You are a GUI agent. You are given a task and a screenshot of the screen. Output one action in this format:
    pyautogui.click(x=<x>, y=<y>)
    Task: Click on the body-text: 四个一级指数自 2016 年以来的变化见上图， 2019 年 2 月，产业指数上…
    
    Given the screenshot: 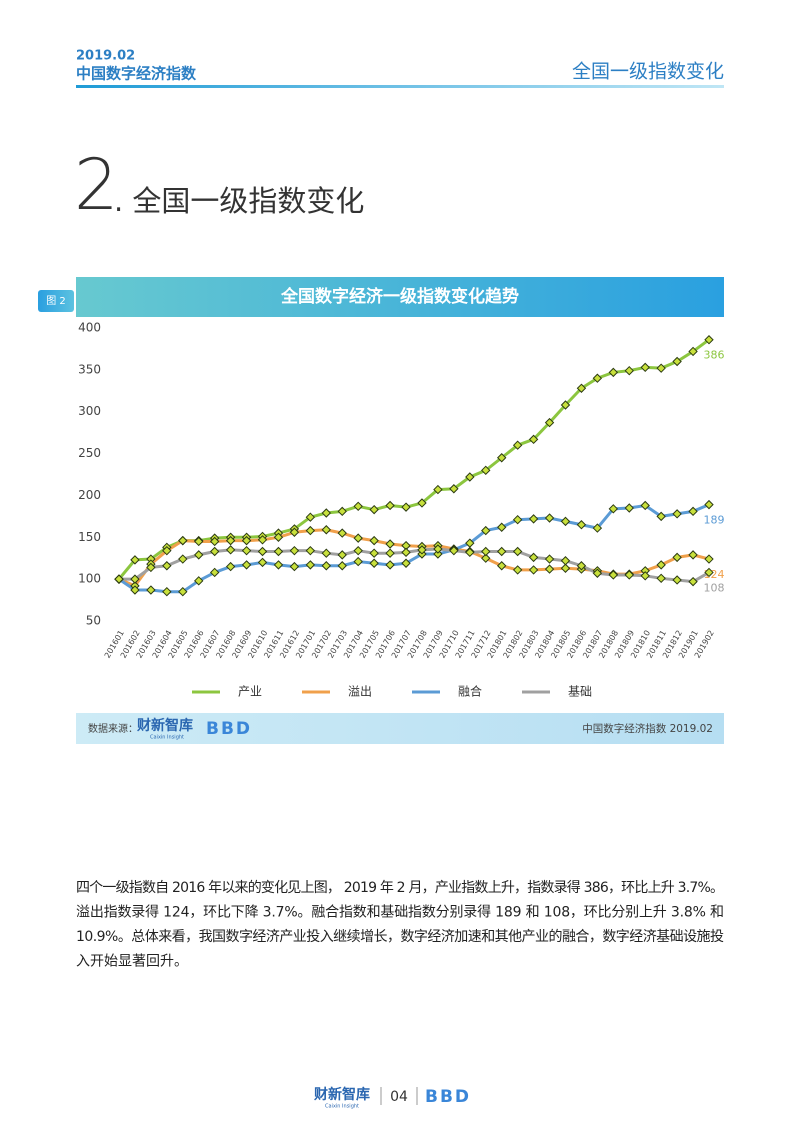 What is the action you would take?
    pyautogui.click(x=400, y=924)
    